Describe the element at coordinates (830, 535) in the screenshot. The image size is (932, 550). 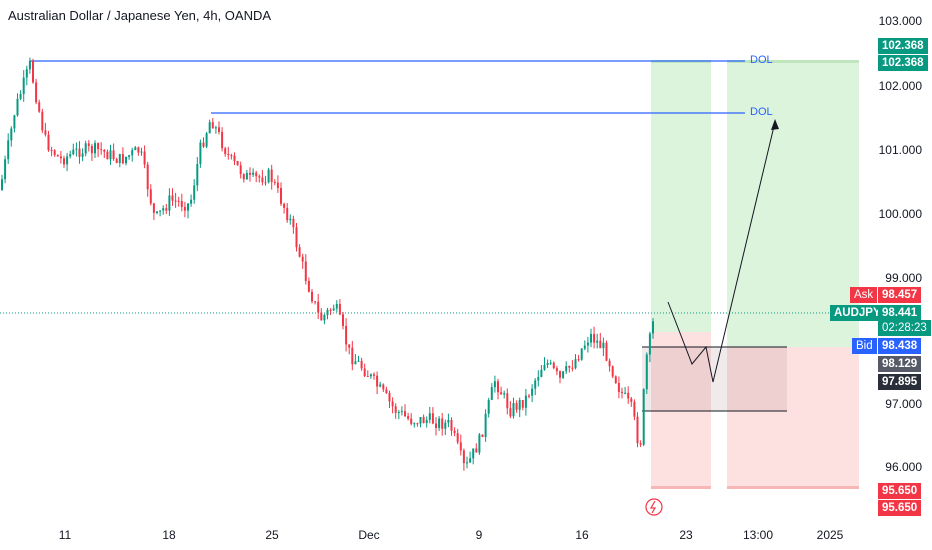
I see `time-tick: 2025` at that location.